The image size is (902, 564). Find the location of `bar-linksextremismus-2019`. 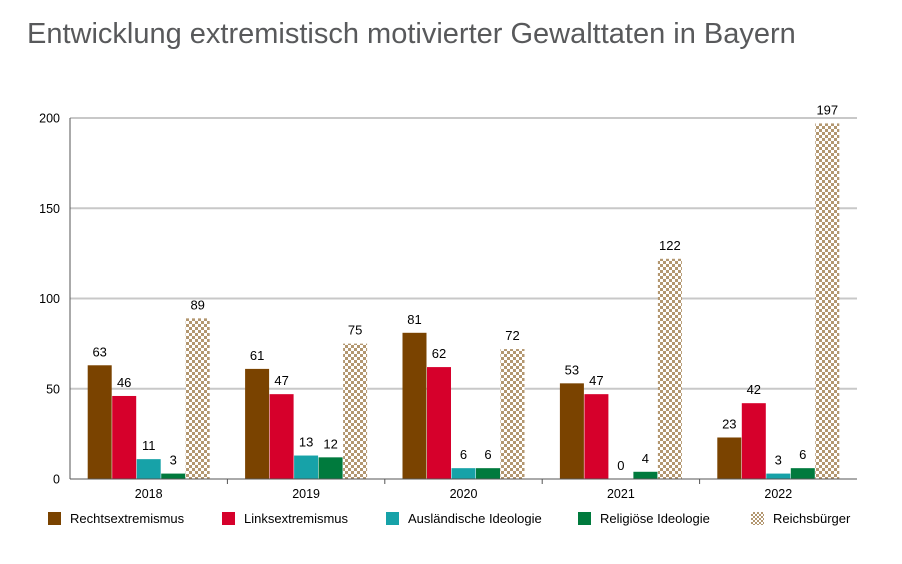

bar-linksextremismus-2019 is located at coordinates (281, 436).